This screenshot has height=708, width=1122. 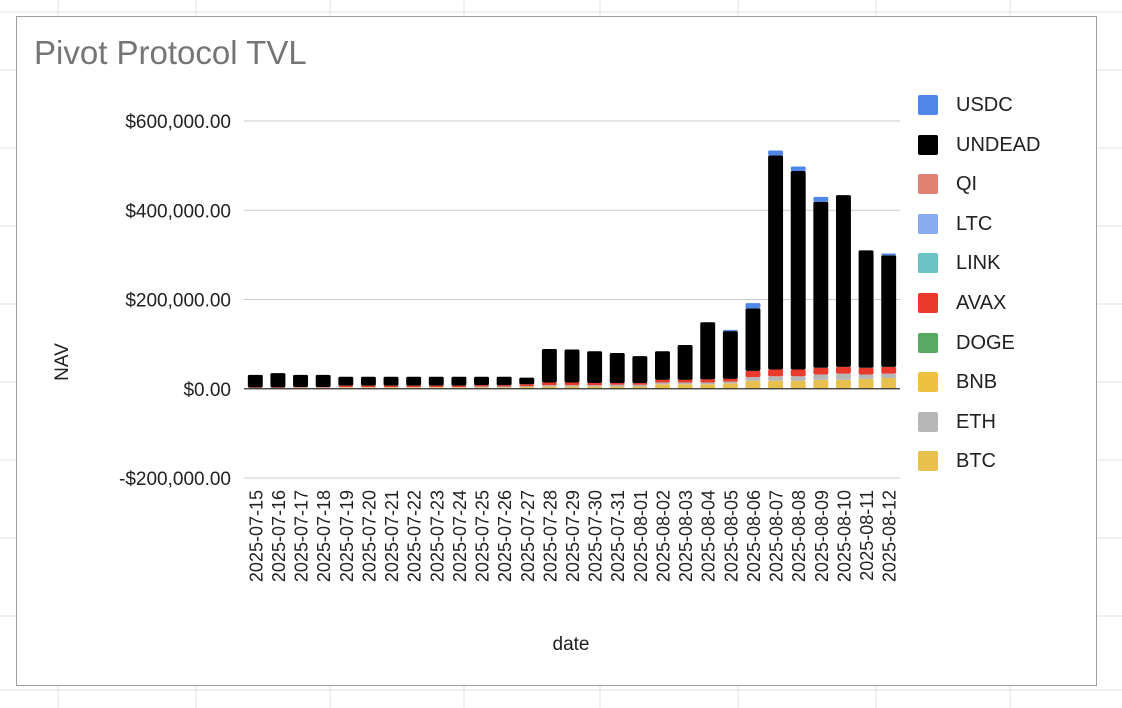 What do you see at coordinates (663, 536) in the screenshot?
I see `x-tick-label: 2025-08-02` at bounding box center [663, 536].